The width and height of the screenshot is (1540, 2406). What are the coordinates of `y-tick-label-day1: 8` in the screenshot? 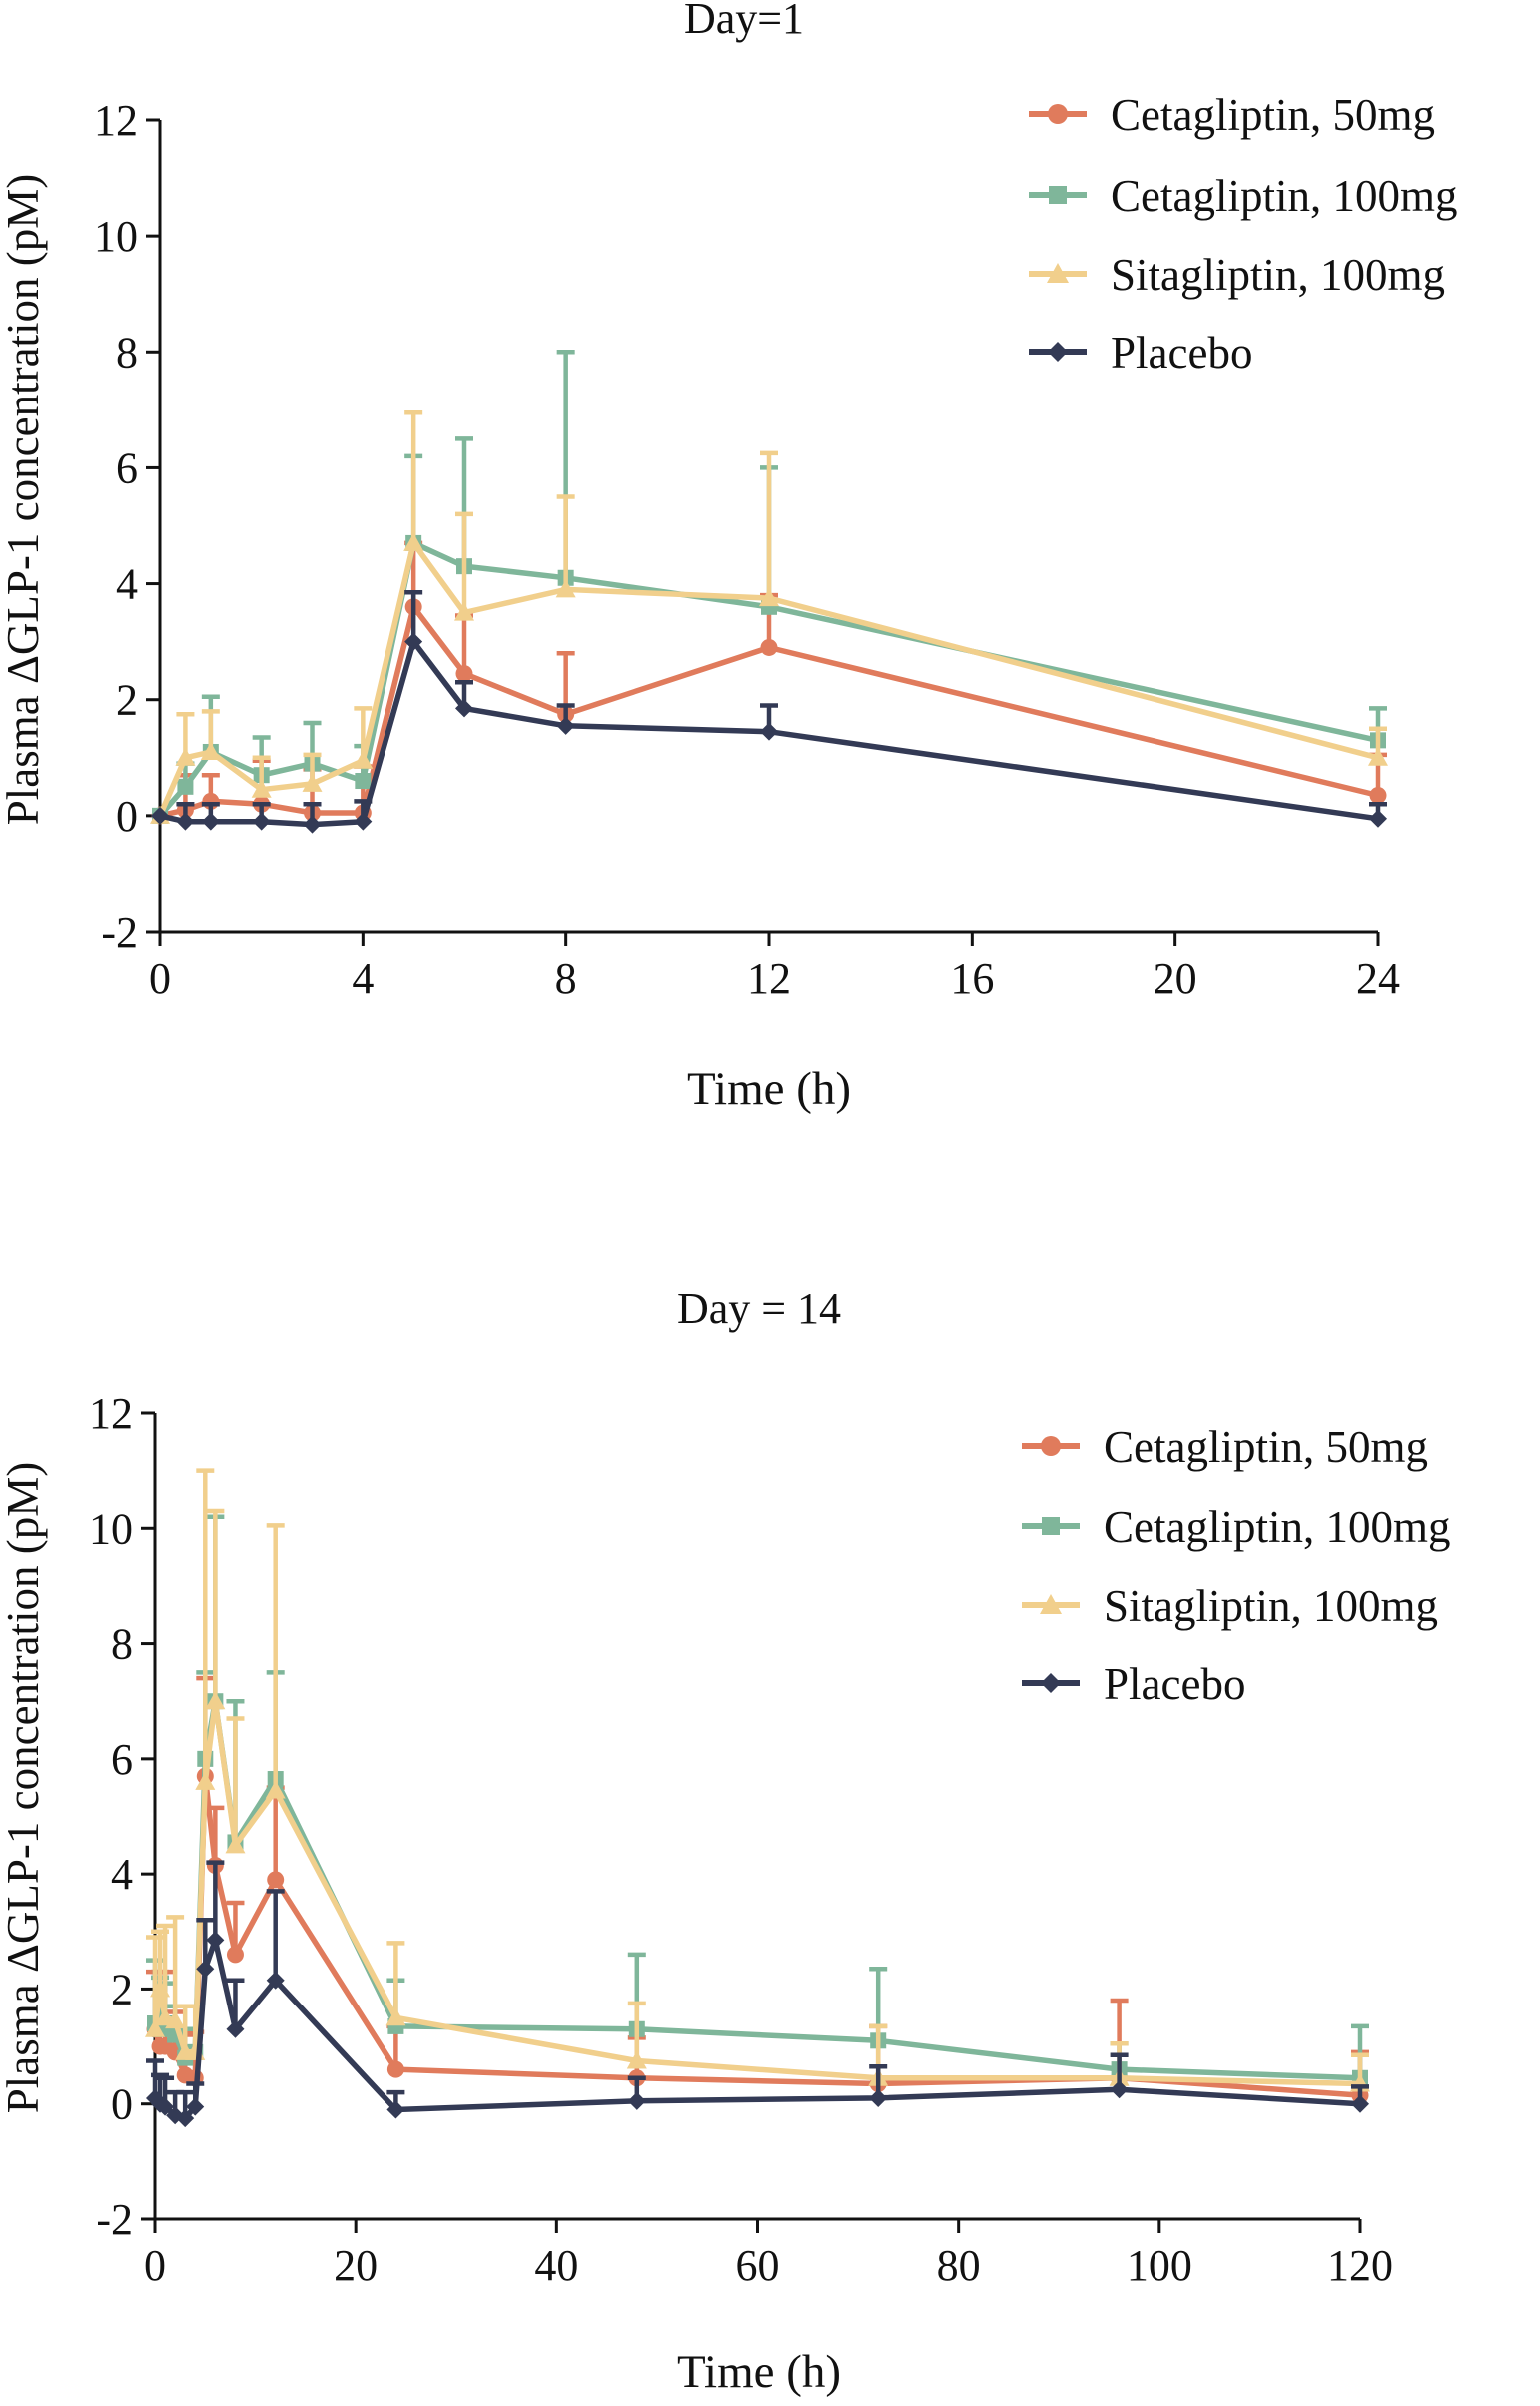 It's located at (127, 352).